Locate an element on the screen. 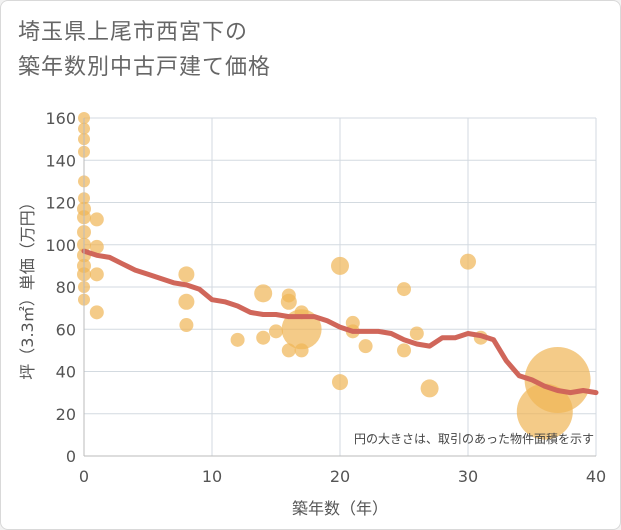  x-tick-label: 0 is located at coordinates (84, 476).